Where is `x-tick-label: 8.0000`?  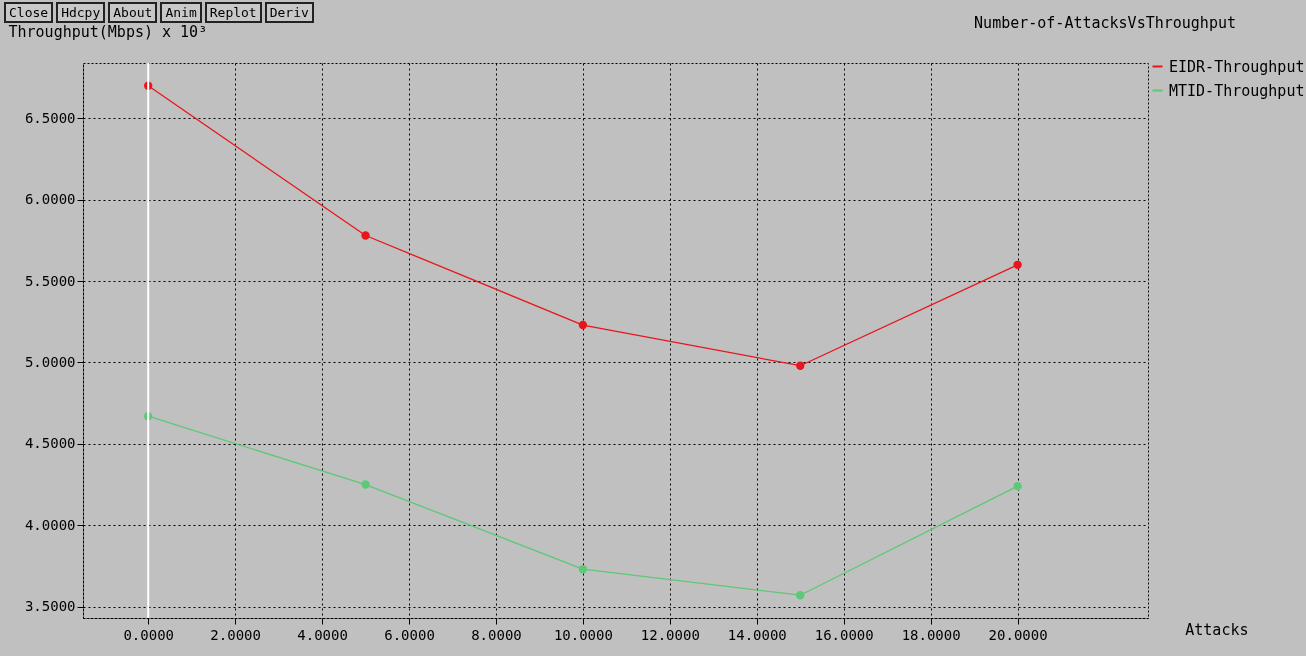
x-tick-label: 8.0000 is located at coordinates (496, 634).